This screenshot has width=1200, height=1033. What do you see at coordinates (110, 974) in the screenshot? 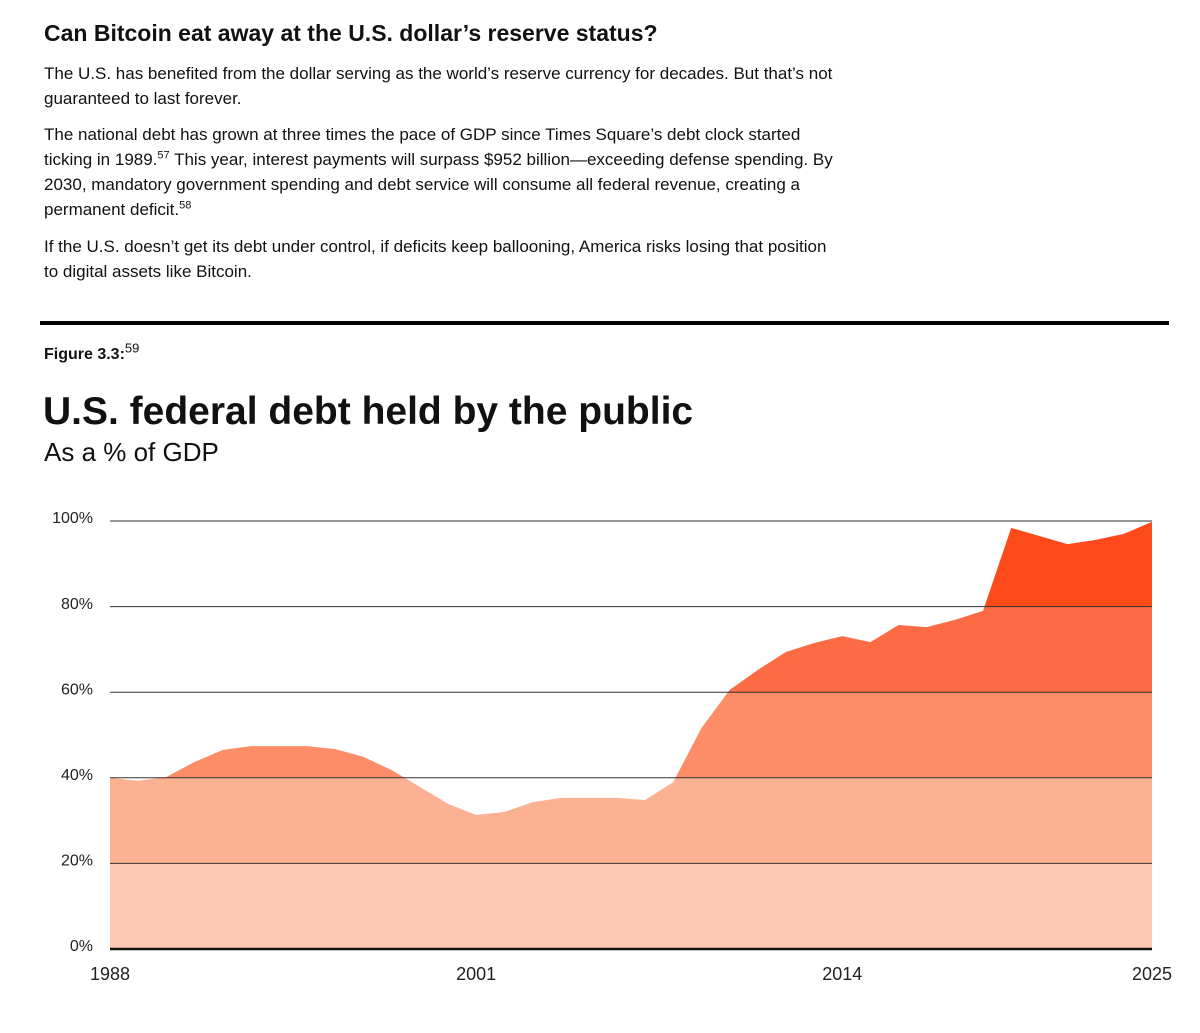
I see `x-tick-label: 1988` at bounding box center [110, 974].